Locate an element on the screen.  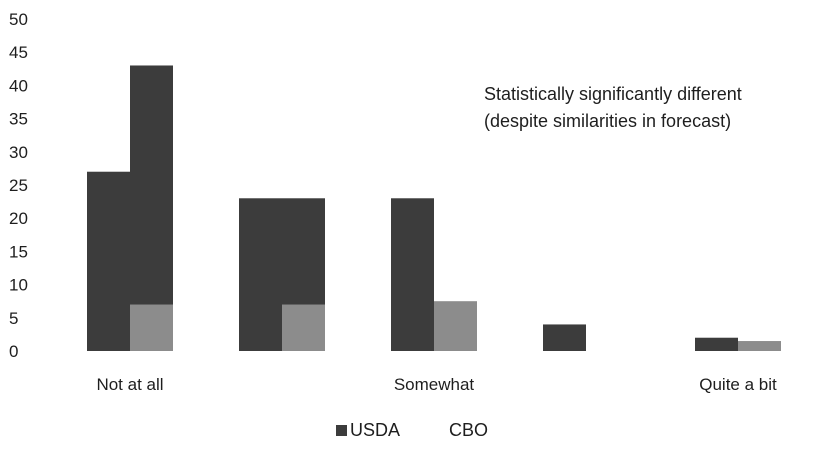
annotation-line-1: Statistically significantly different is located at coordinates (613, 94).